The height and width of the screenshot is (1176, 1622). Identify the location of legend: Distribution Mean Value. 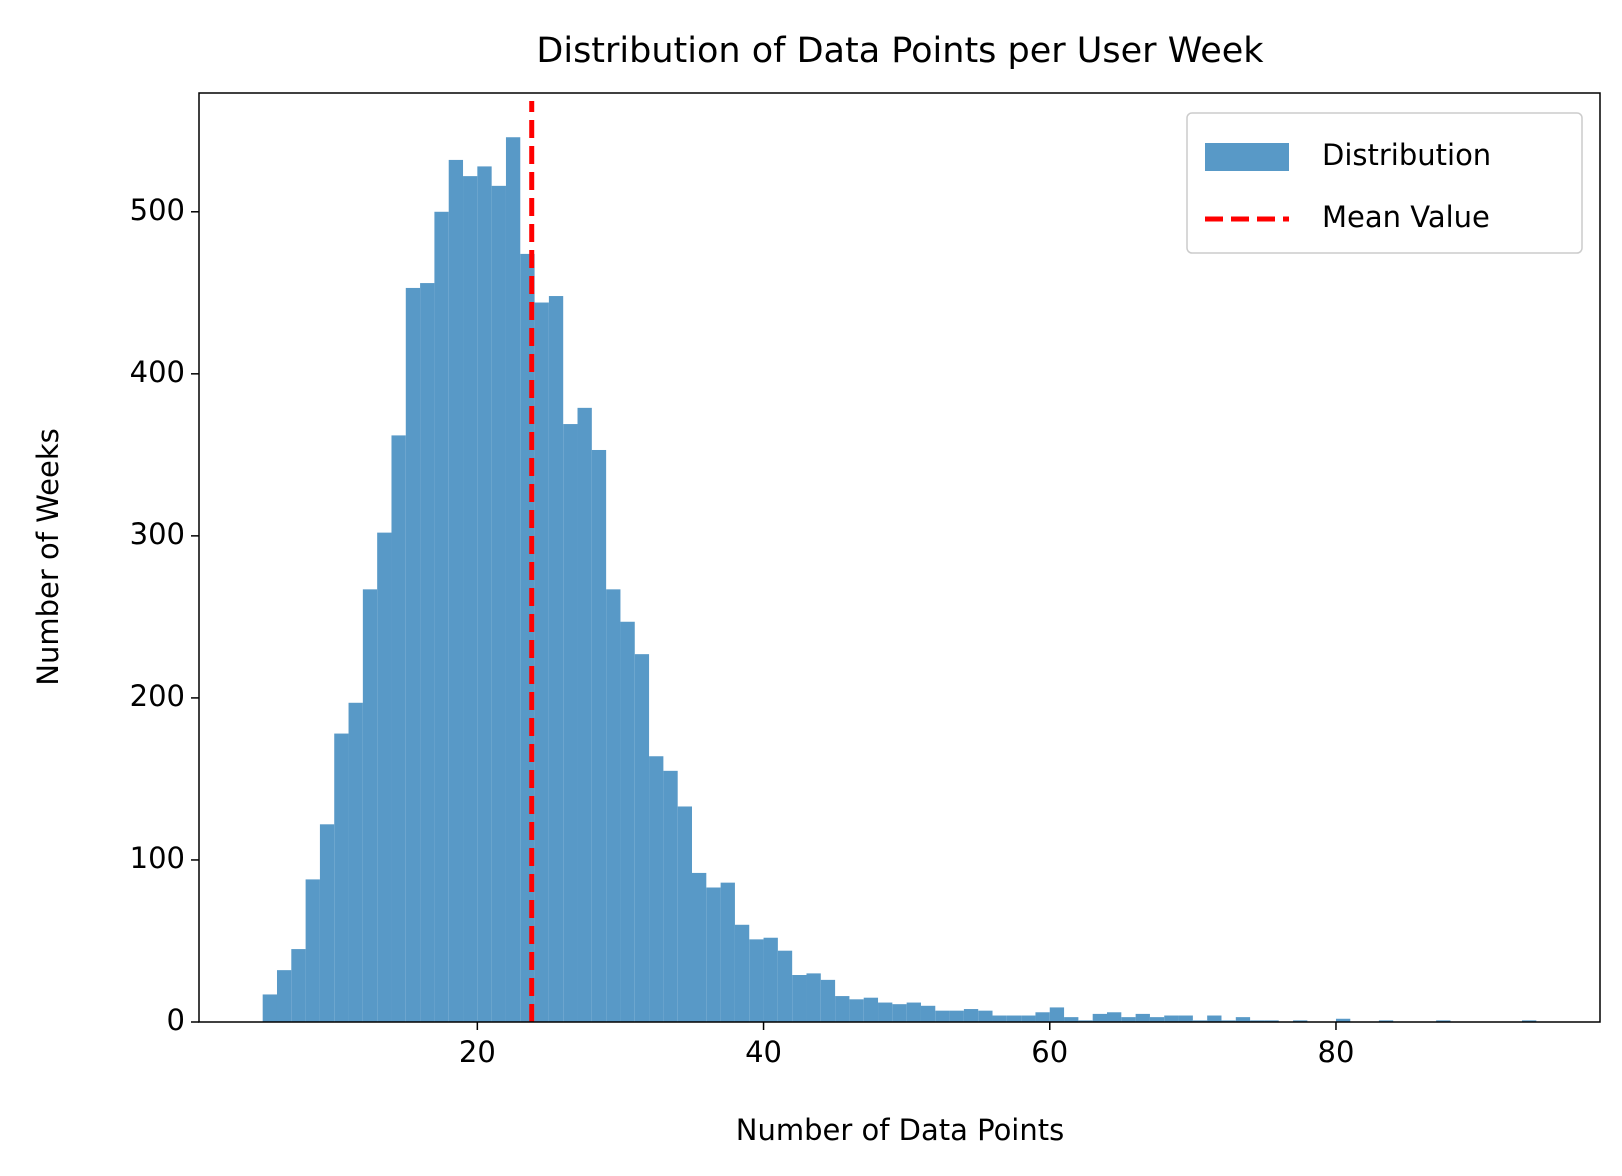
(1384, 183).